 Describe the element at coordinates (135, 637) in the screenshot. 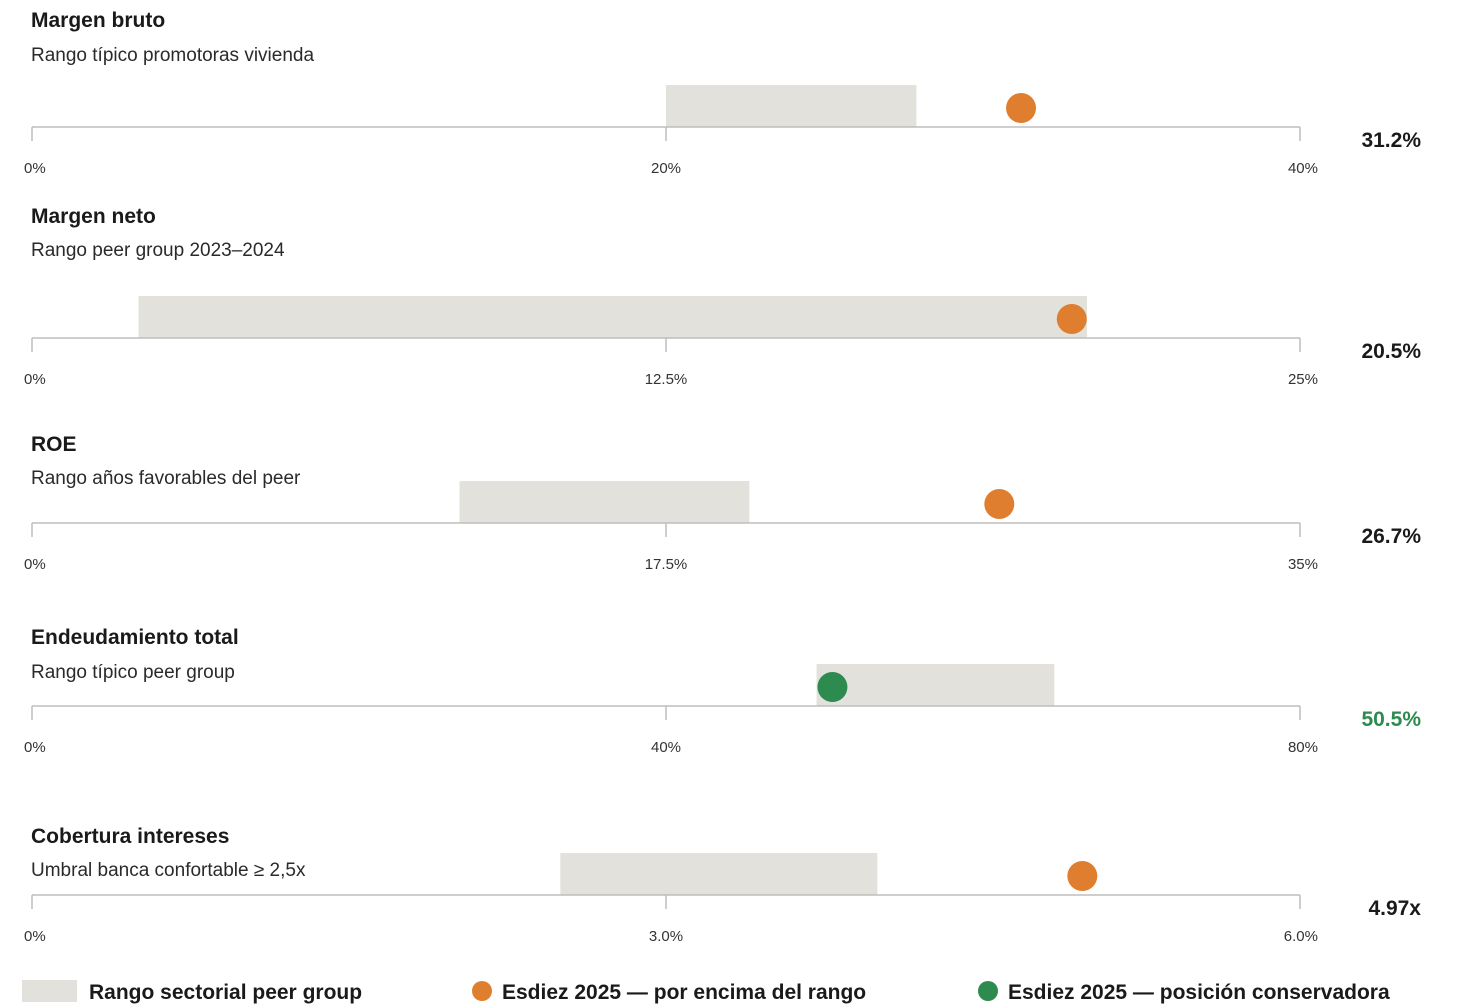

I see `panel-title: Endeudamiento total` at that location.